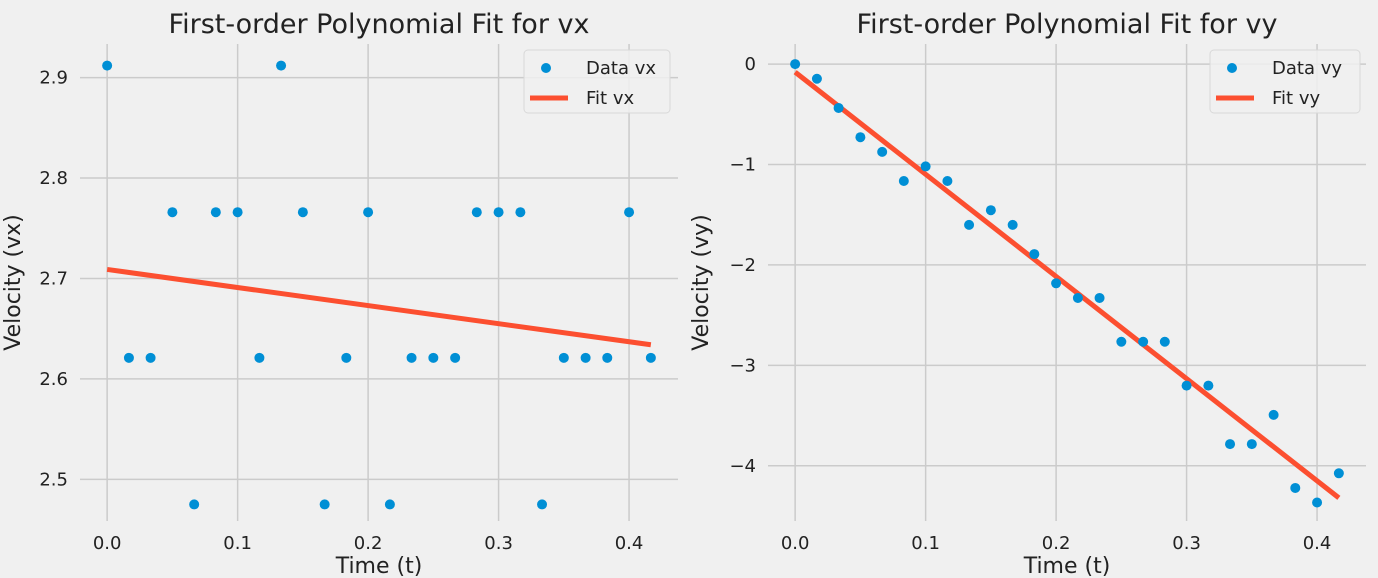 The width and height of the screenshot is (1378, 578). I want to click on legend: Data vy Fit vy, so click(1285, 81).